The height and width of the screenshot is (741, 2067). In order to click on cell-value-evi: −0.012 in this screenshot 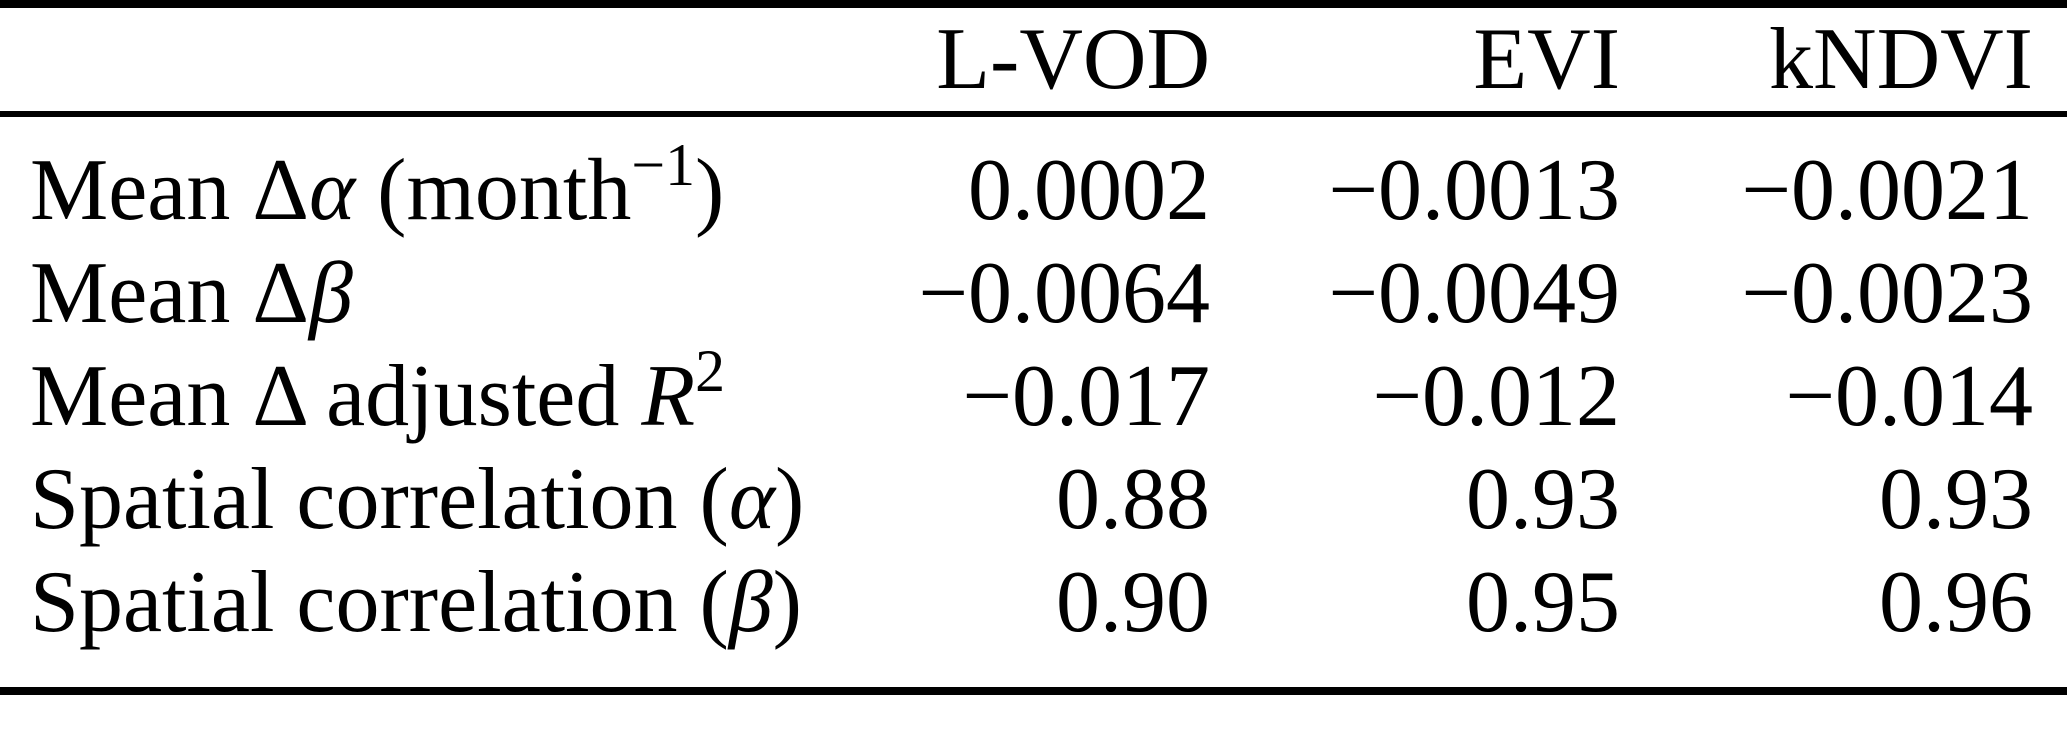, I will do `click(1496, 396)`.